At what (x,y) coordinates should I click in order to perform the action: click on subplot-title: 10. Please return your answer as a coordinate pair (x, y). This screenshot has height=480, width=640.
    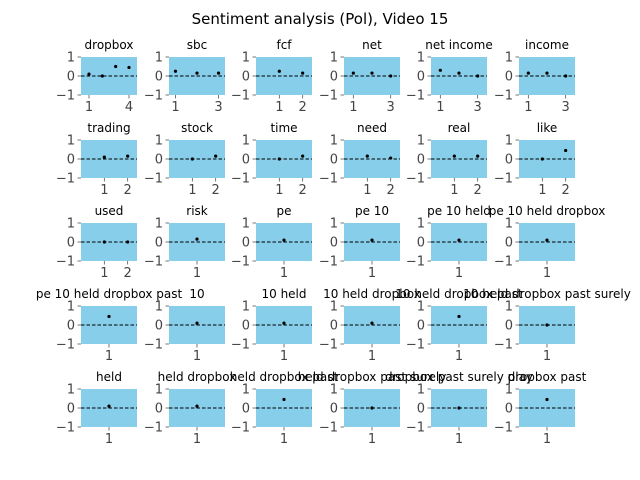
    Looking at the image, I should click on (196, 294).